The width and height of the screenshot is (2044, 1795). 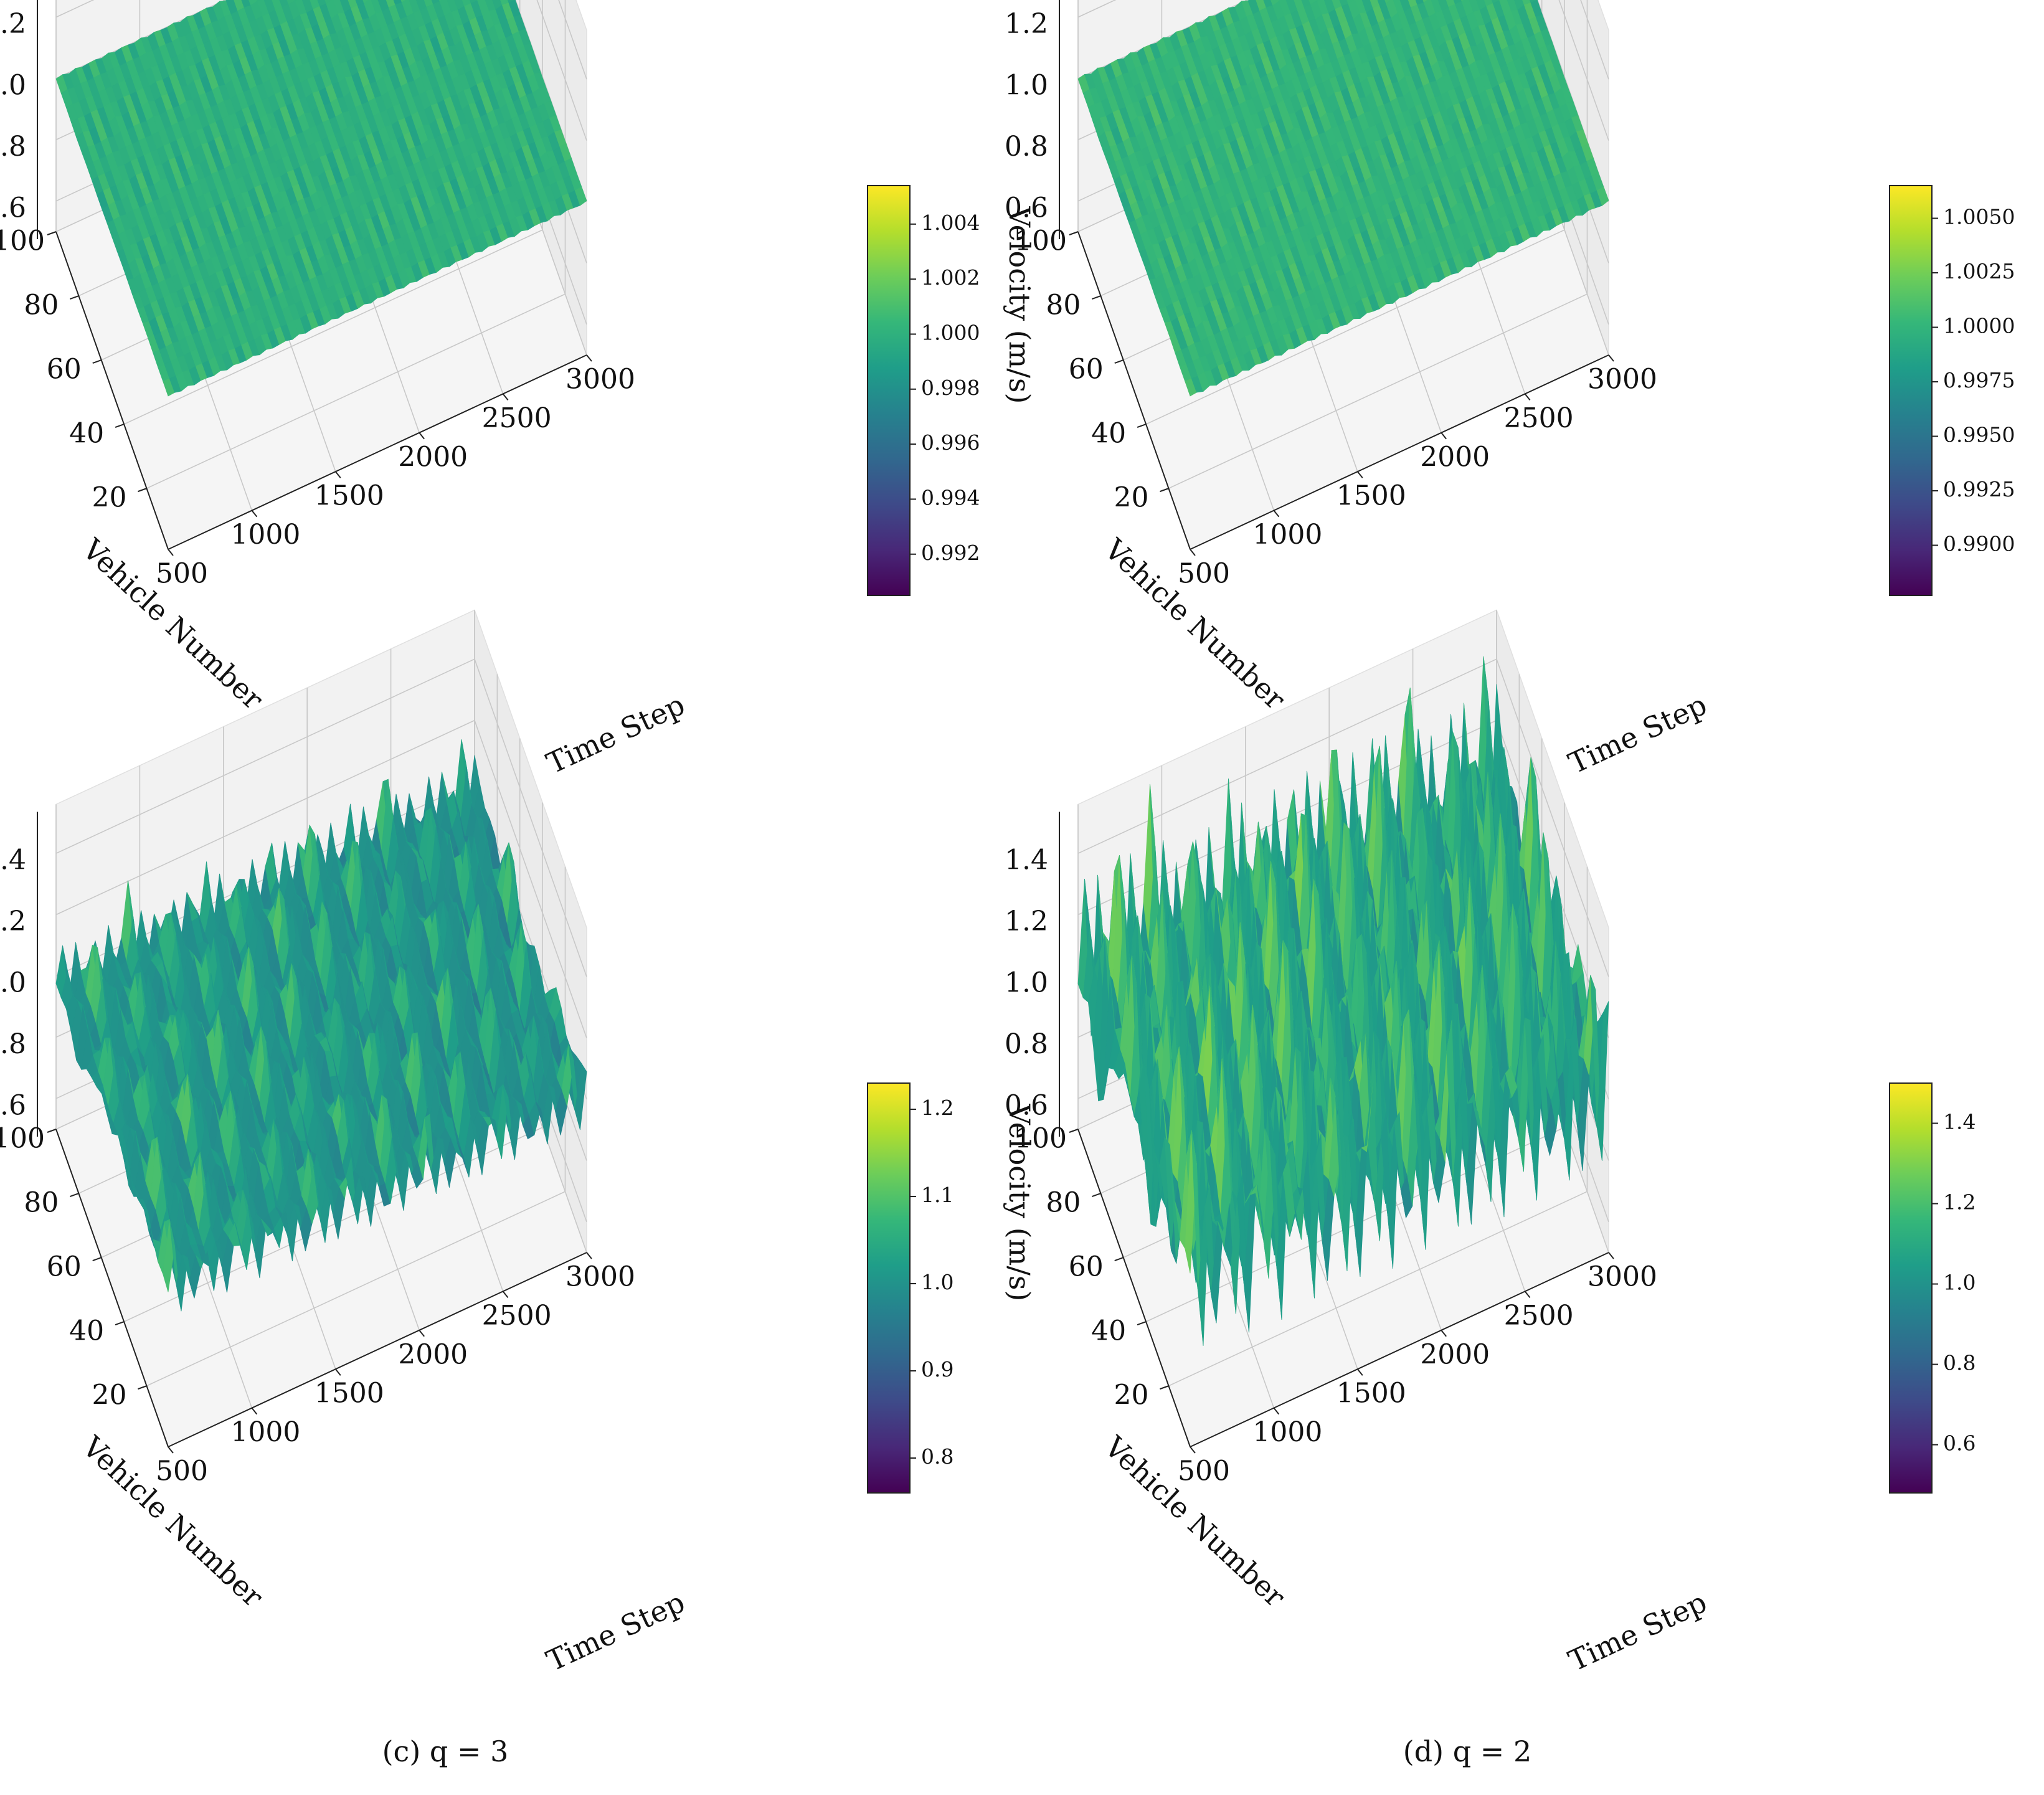 What do you see at coordinates (951, 332) in the screenshot?
I see `colorbar-tick-label: 1.000` at bounding box center [951, 332].